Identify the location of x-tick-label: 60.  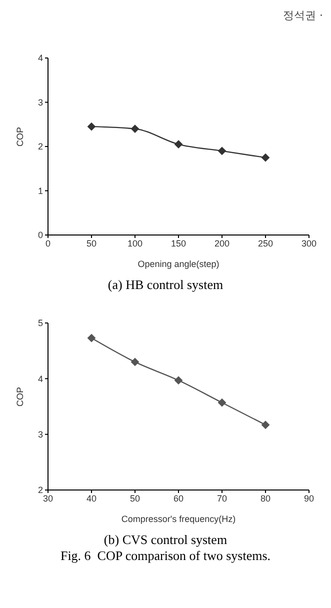
(178, 498).